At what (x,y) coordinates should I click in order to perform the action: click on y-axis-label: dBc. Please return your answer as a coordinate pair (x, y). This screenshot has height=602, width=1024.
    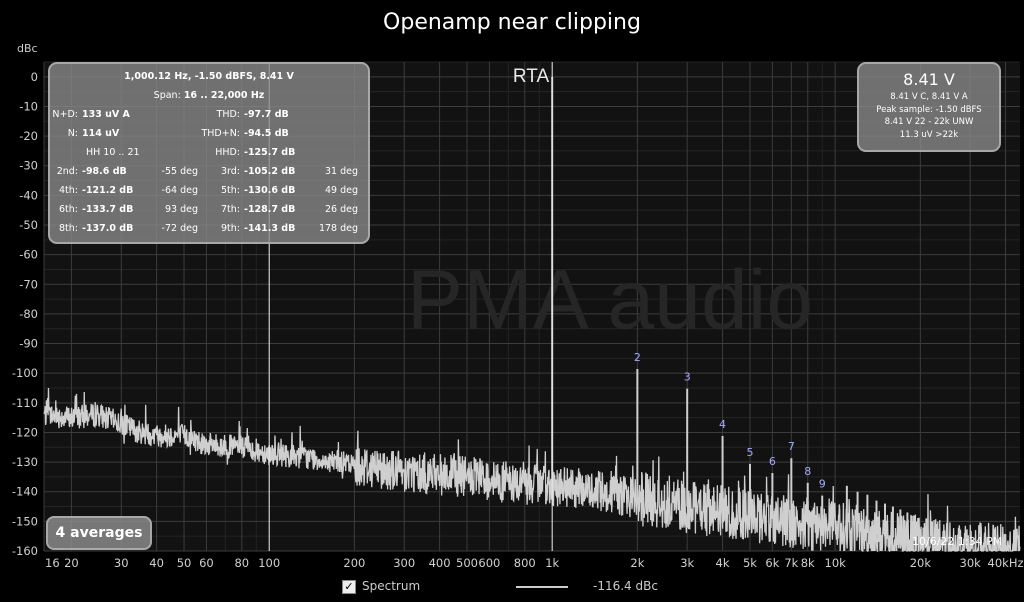
    Looking at the image, I should click on (27, 48).